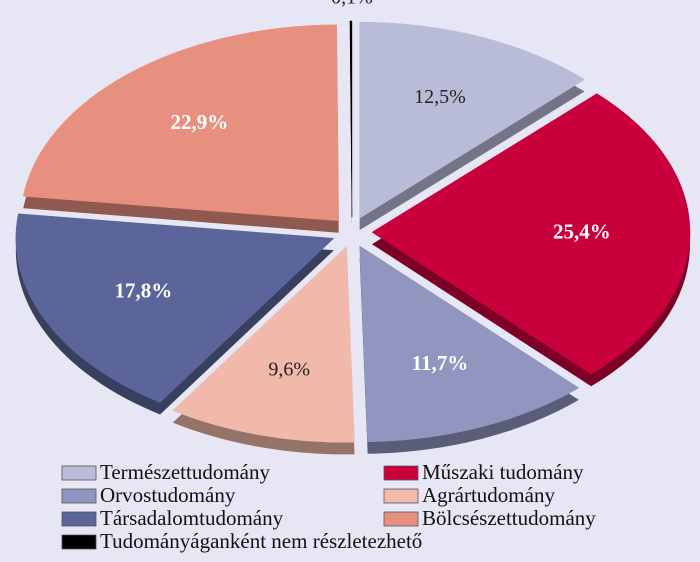 The image size is (700, 562). I want to click on value-label: 9,6%, so click(289, 369).